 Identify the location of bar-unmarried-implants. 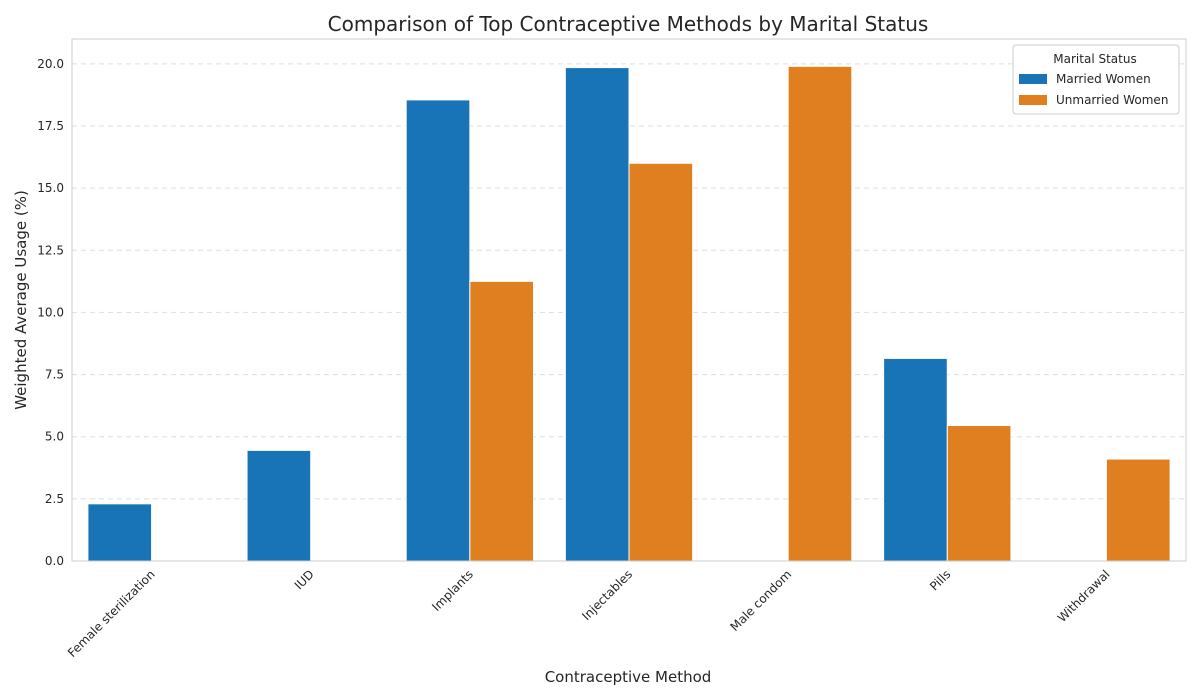
(502, 421).